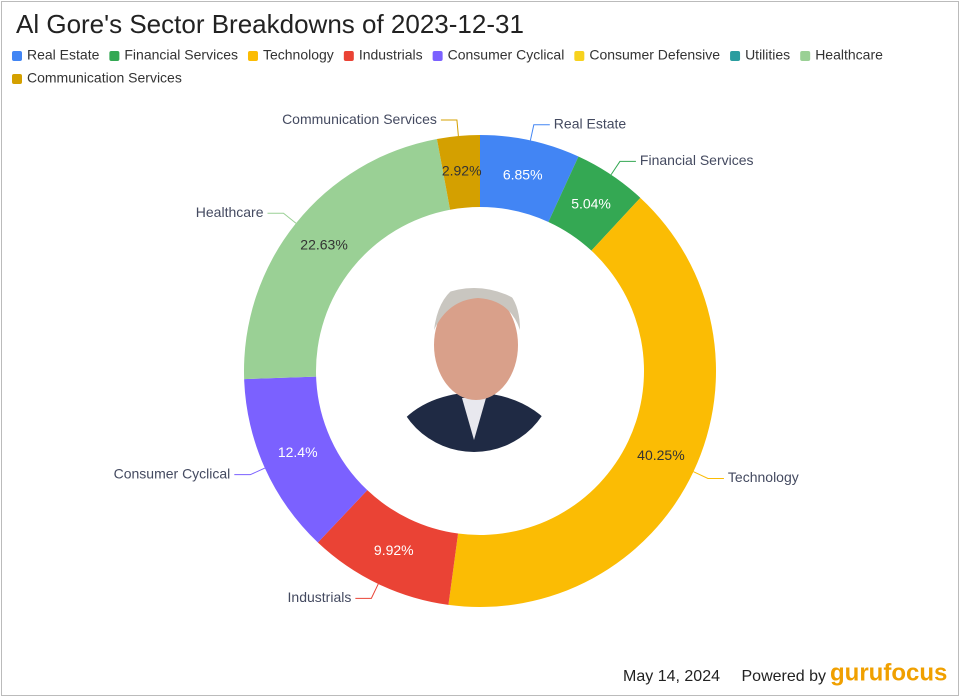 This screenshot has width=960, height=697. What do you see at coordinates (320, 597) in the screenshot?
I see `slice-label: Industrials` at bounding box center [320, 597].